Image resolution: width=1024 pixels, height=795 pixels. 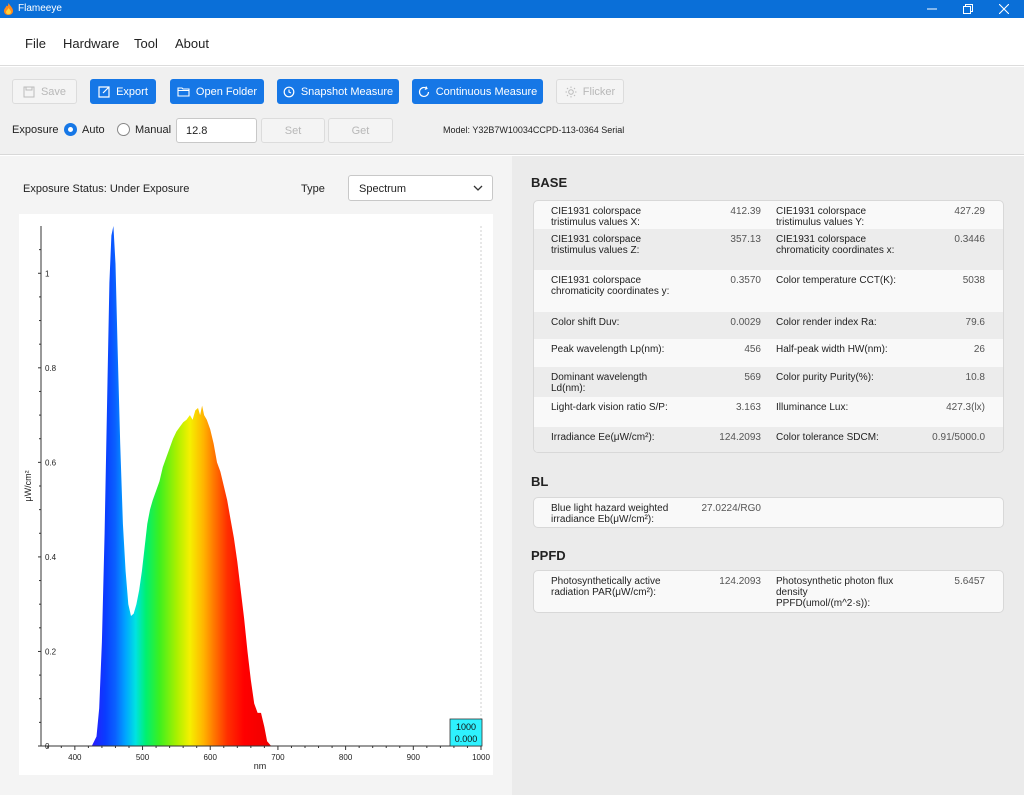 What do you see at coordinates (217, 91) in the screenshot?
I see `open-folder-button: Open Folder` at bounding box center [217, 91].